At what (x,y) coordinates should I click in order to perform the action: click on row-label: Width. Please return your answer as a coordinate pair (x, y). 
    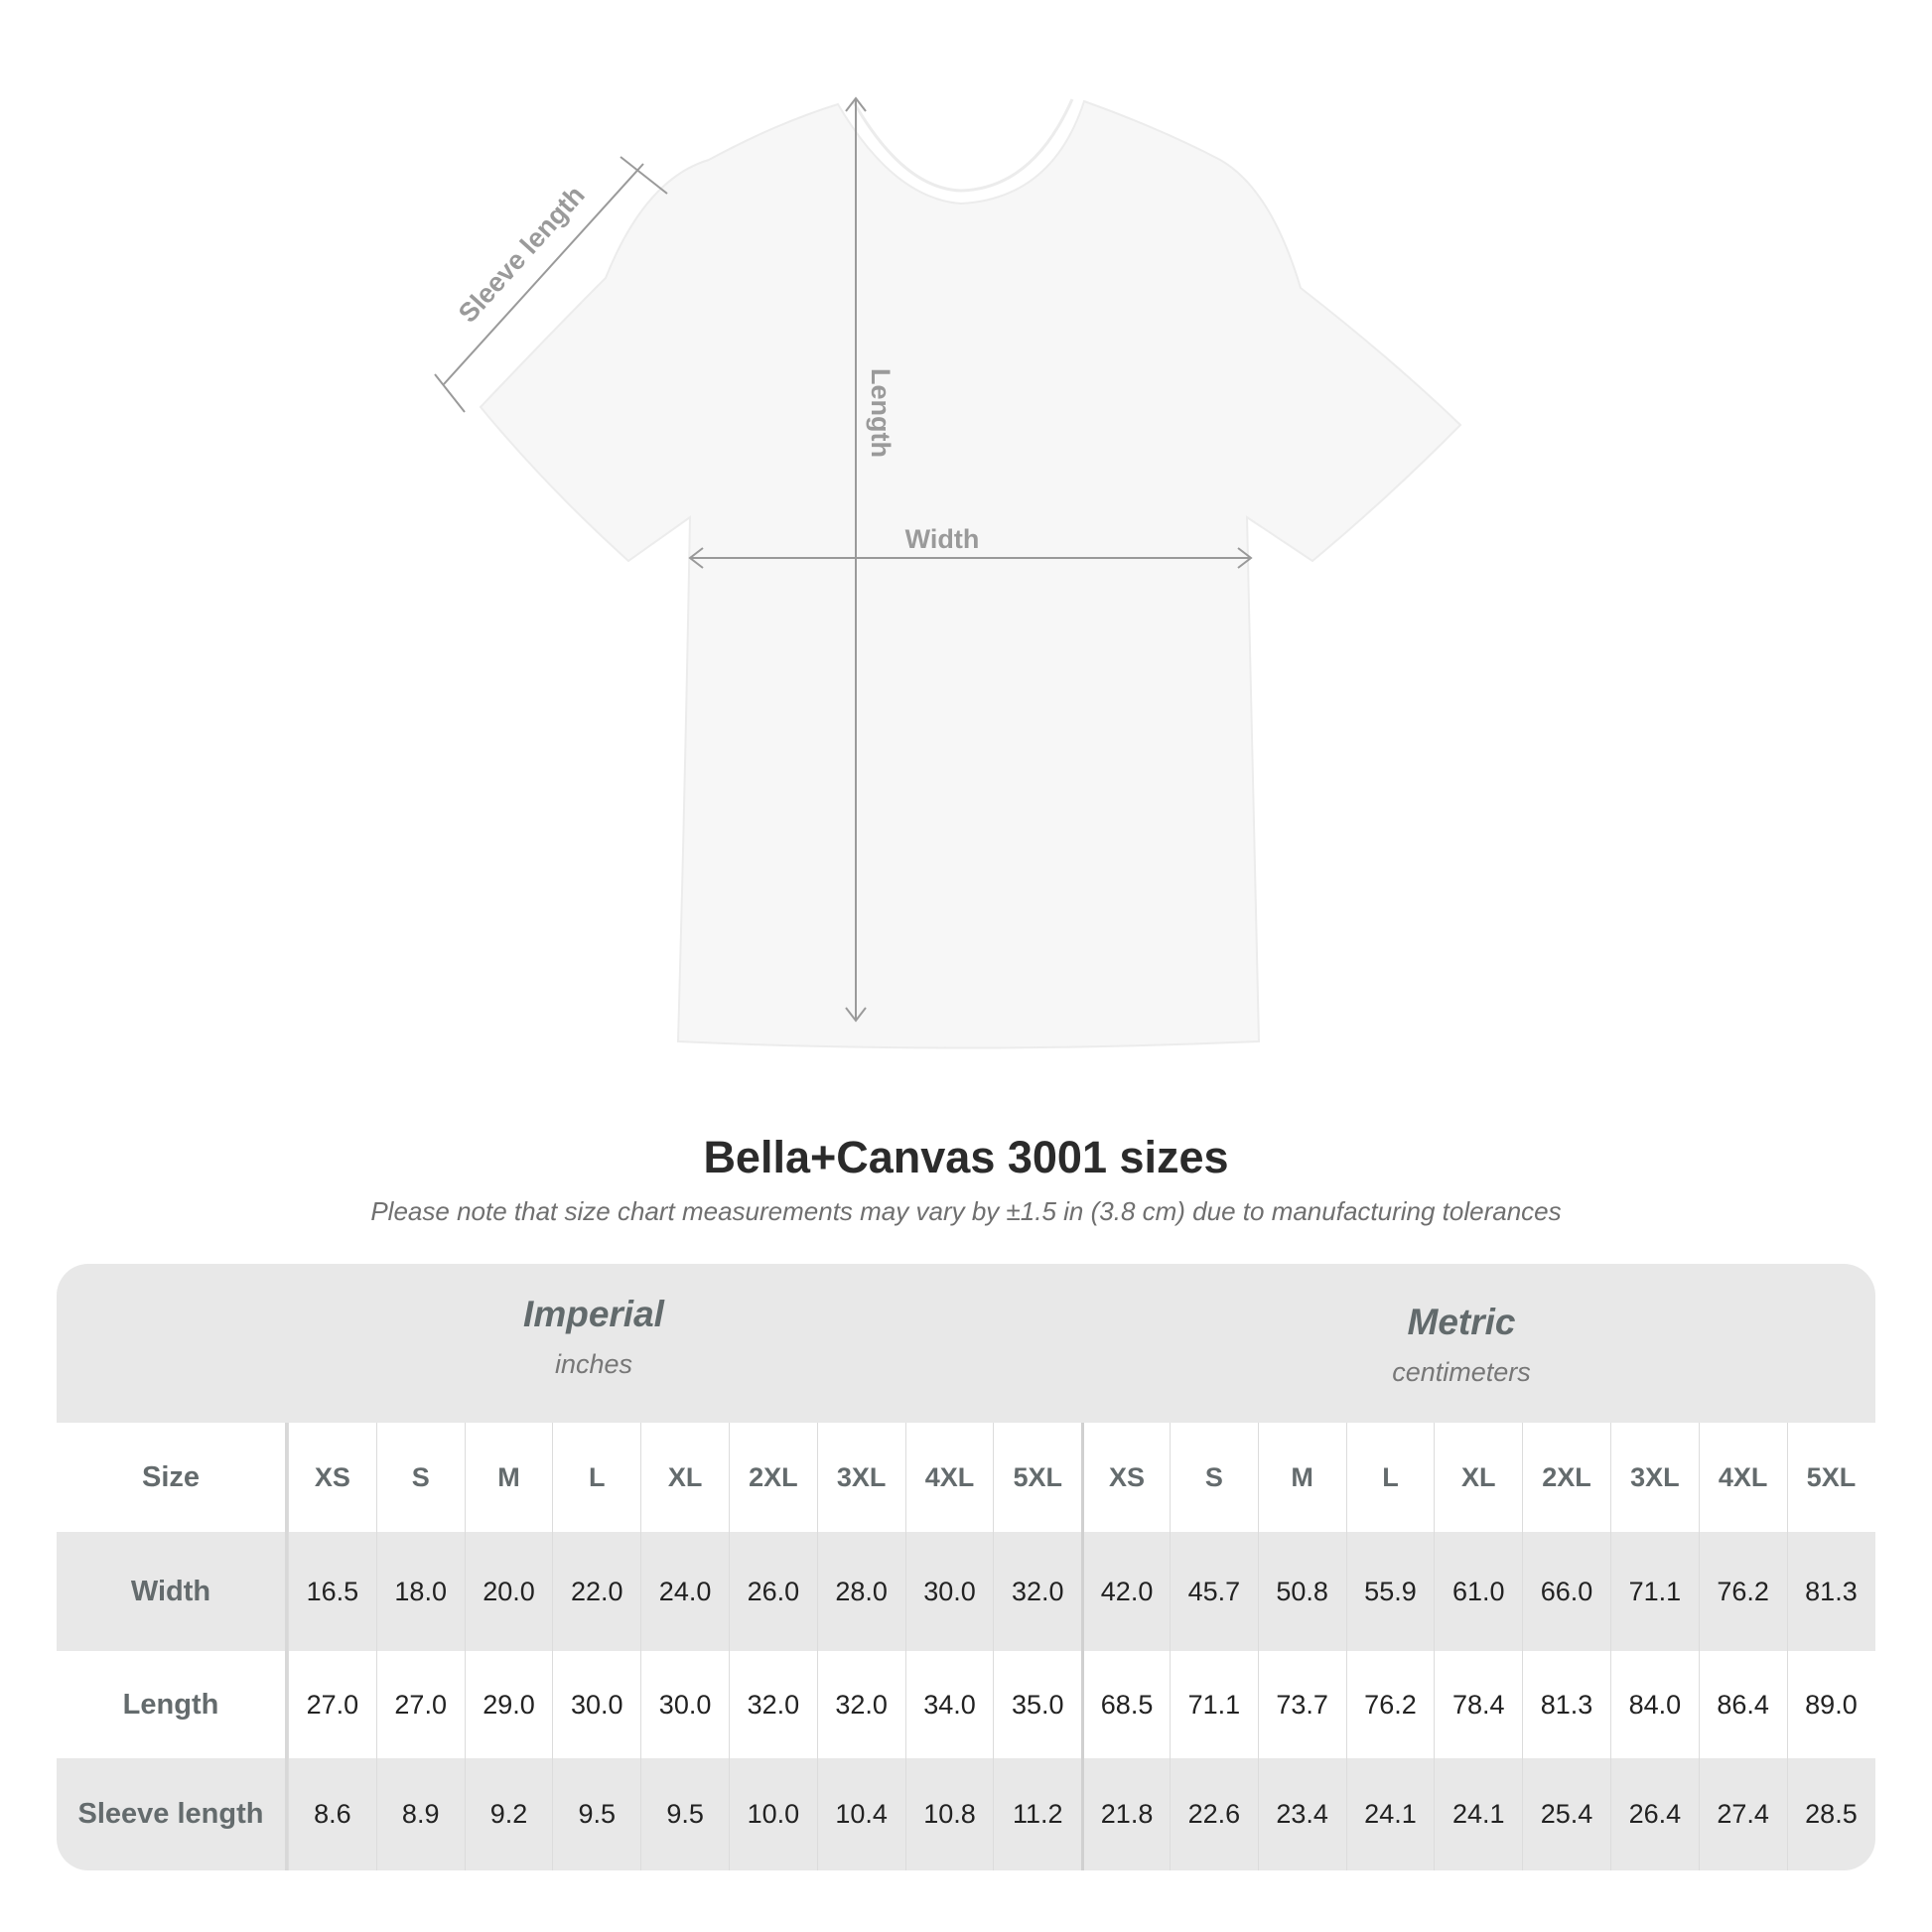
    Looking at the image, I should click on (172, 1592).